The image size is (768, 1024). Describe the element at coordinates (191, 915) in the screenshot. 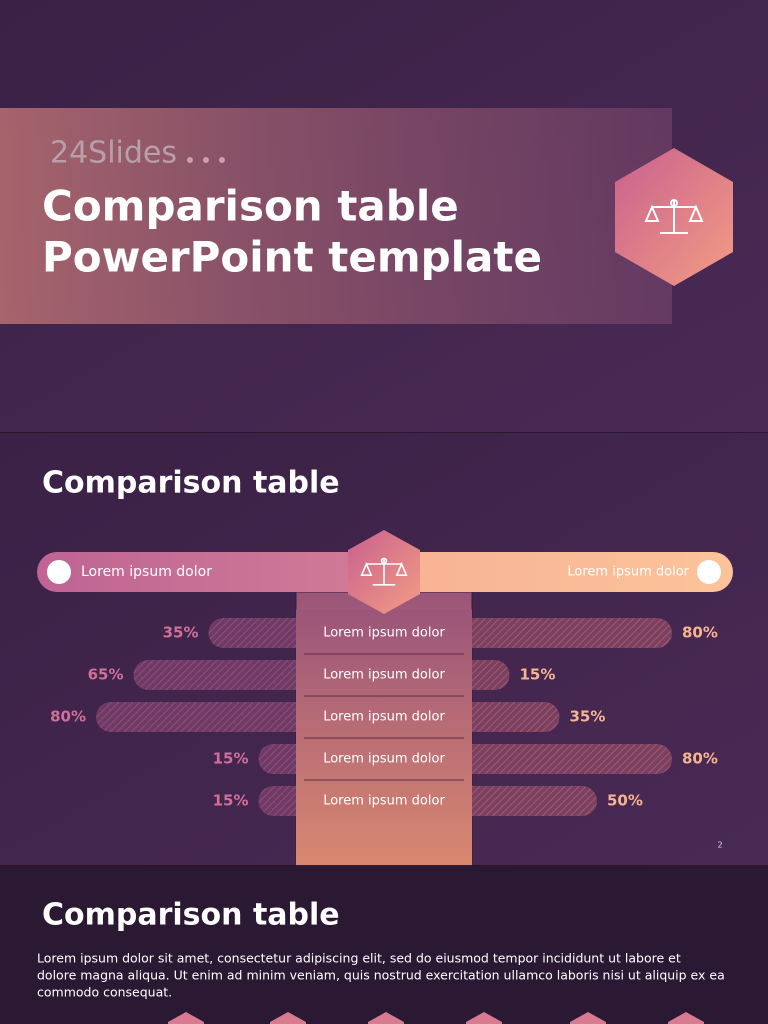

I see `slide-3-title: Comparison table` at that location.